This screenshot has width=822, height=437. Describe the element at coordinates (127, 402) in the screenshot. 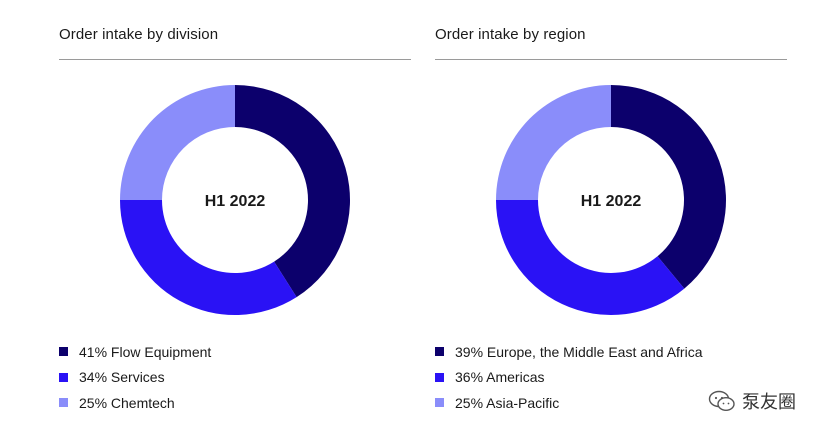

I see `legend-label: 25% Chemtech` at that location.